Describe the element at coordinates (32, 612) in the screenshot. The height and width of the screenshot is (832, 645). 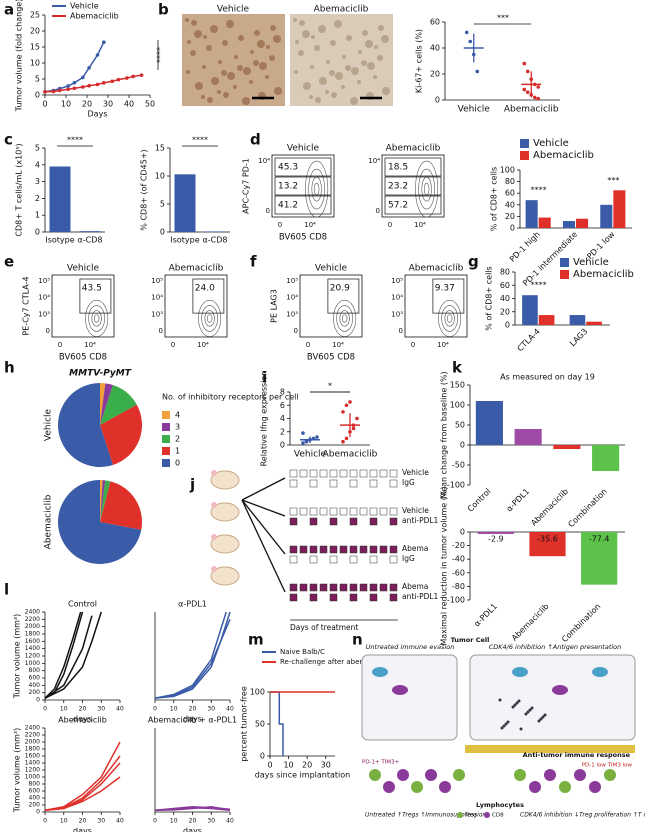
I see `y-tick-label: 2400` at that location.